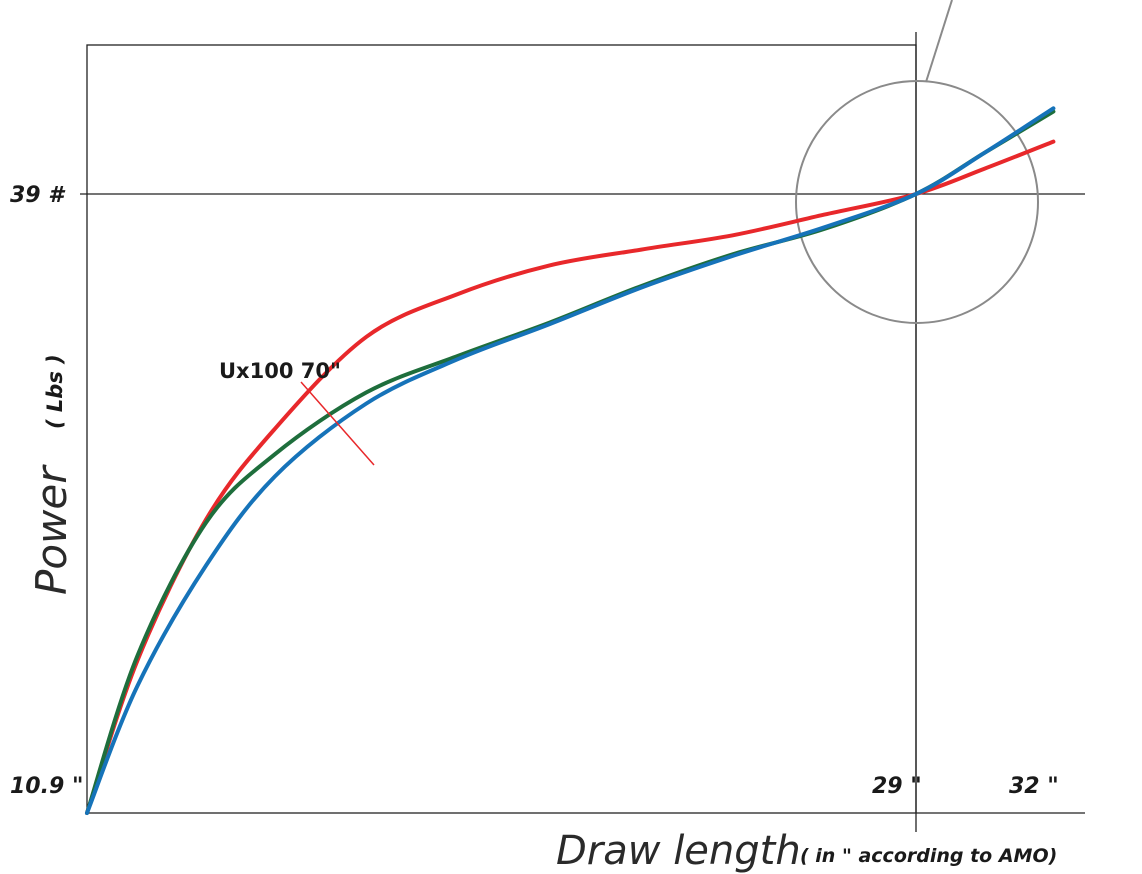 Image resolution: width=1142 pixels, height=874 pixels. Describe the element at coordinates (1034, 786) in the screenshot. I see `x-tick-label-32: 32 "` at that location.